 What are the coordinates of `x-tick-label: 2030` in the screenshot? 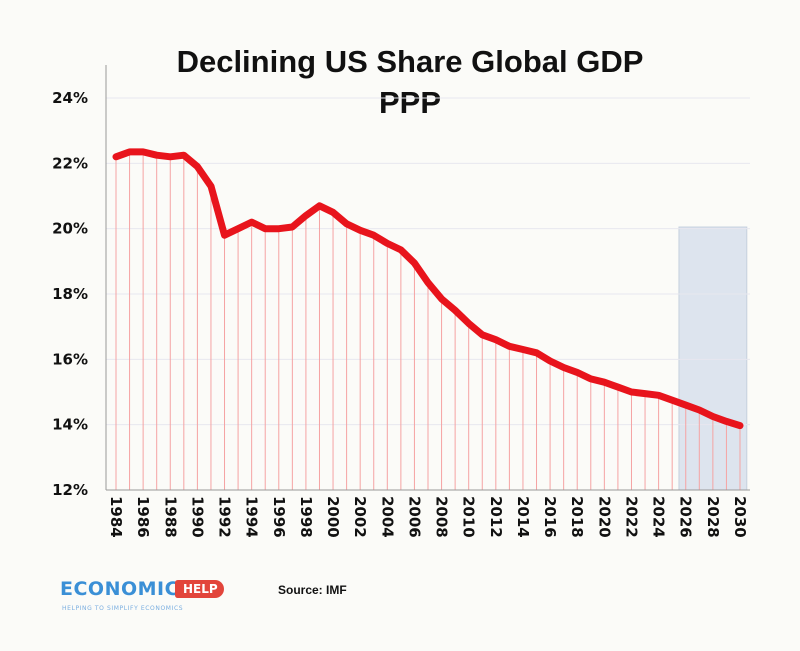 It's located at (740, 517).